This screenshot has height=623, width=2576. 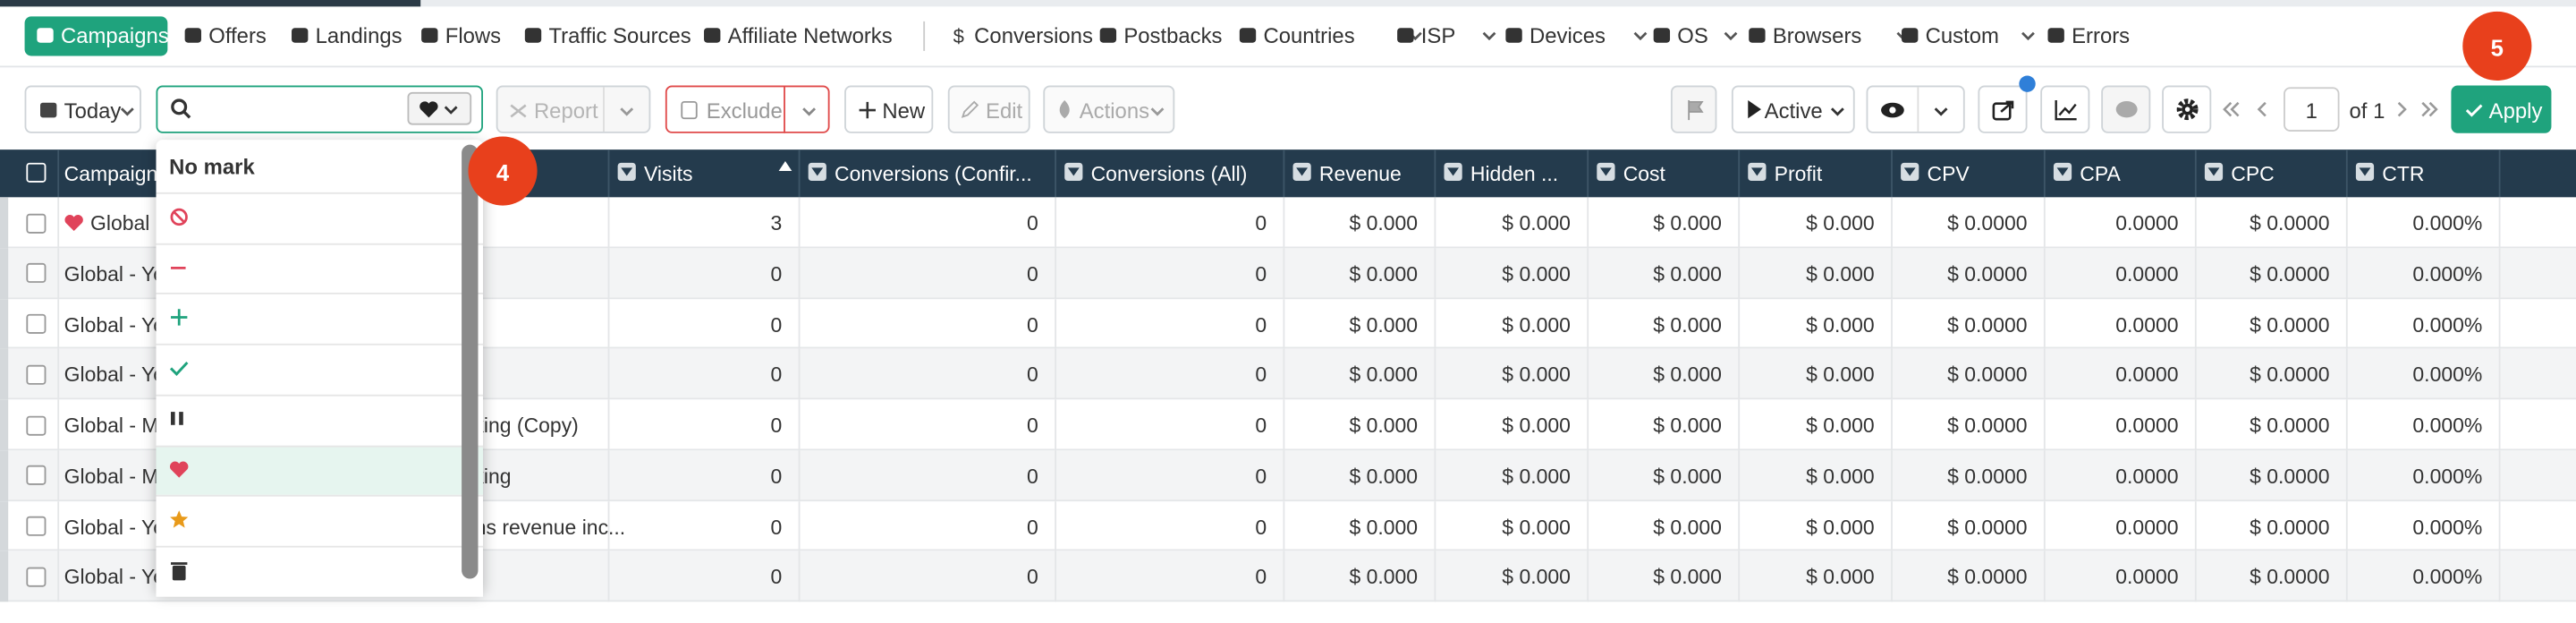 What do you see at coordinates (320, 109) in the screenshot?
I see `search-box` at bounding box center [320, 109].